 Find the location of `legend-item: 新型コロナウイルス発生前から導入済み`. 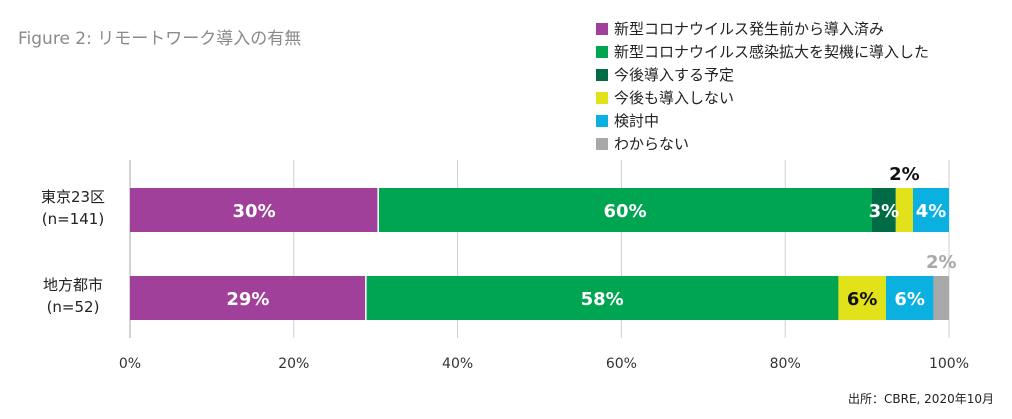

legend-item: 新型コロナウイルス発生前から導入済み is located at coordinates (762, 28).